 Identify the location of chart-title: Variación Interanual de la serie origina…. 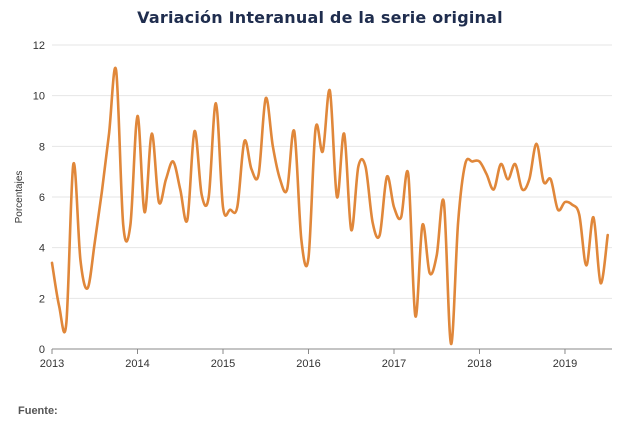
(320, 17).